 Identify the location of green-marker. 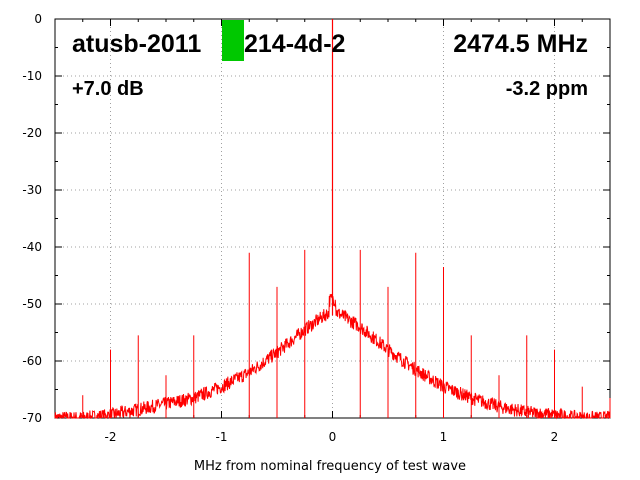
(233, 40).